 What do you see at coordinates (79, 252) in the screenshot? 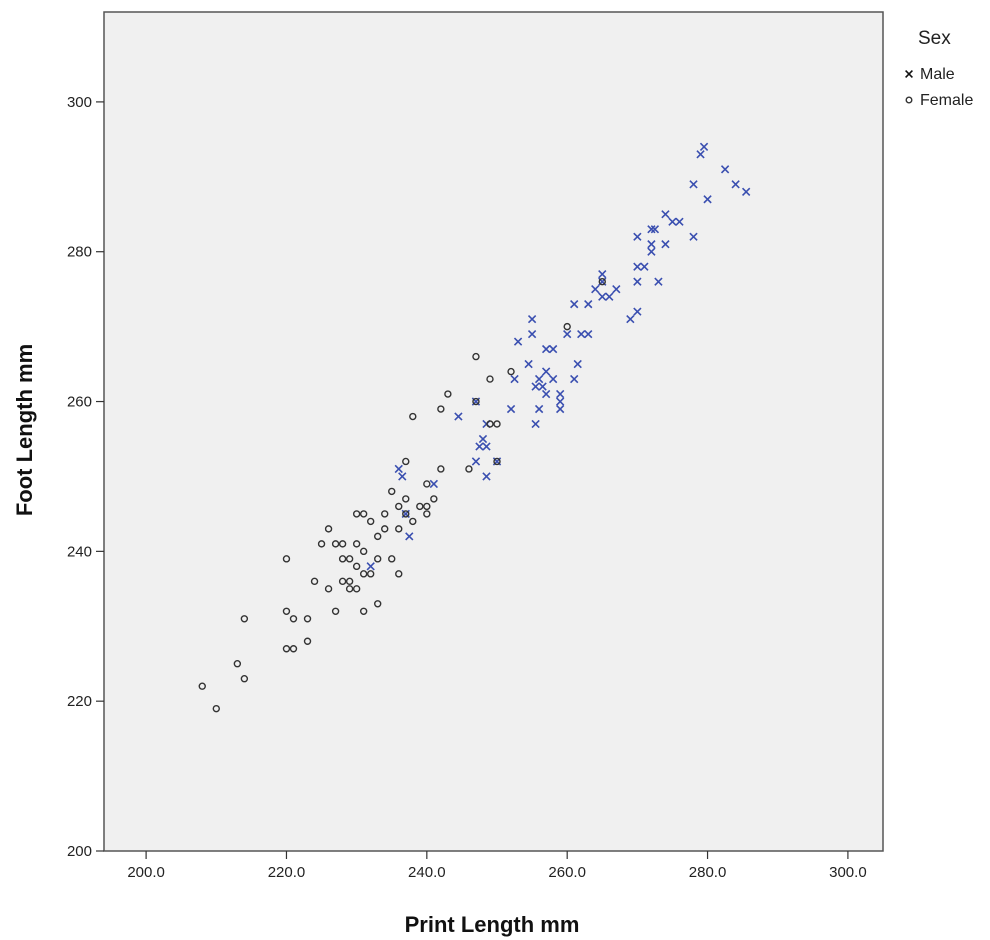
I see `y-tick-label: 280` at bounding box center [79, 252].